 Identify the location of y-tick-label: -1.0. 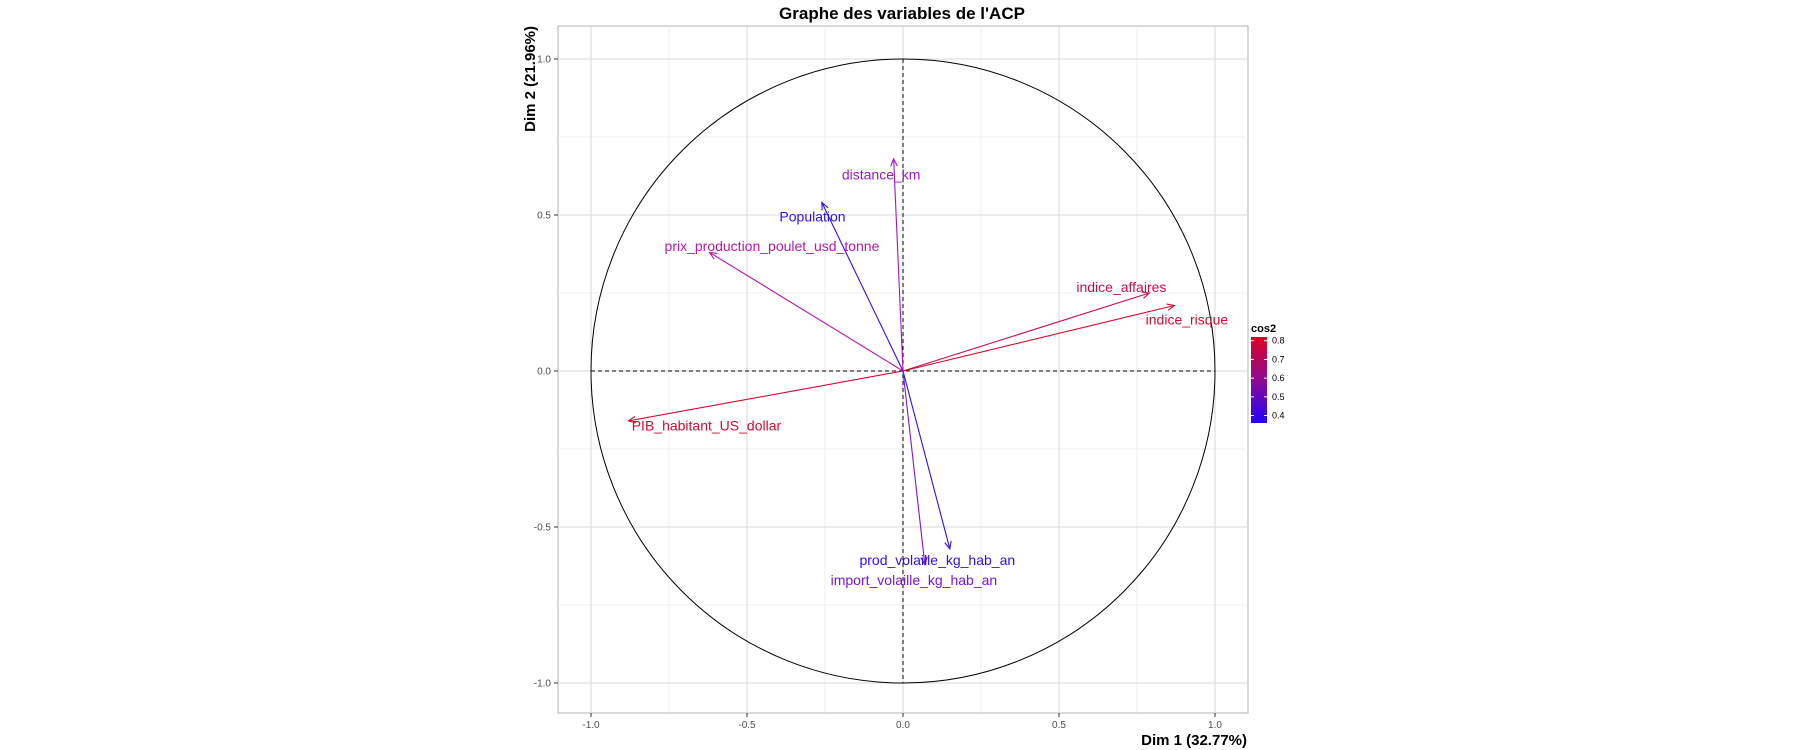
(543, 684).